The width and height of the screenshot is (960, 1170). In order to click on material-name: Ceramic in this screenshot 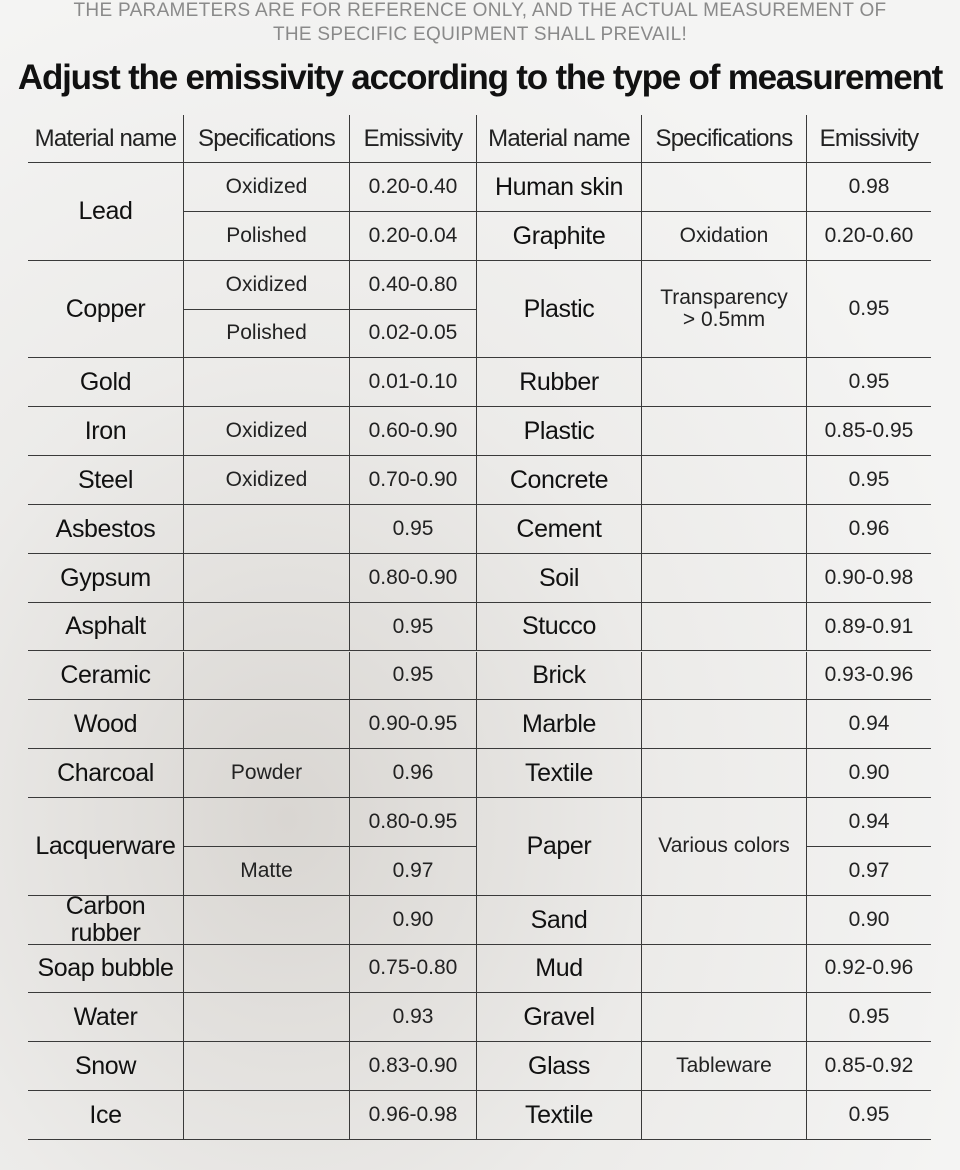, I will do `click(106, 676)`.